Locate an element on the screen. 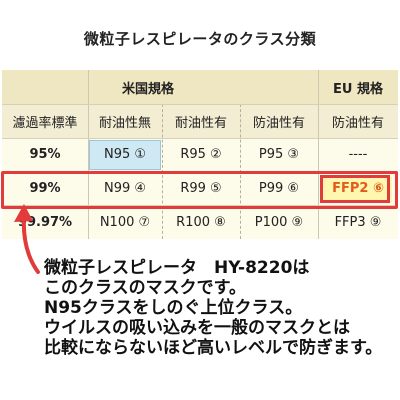 The height and width of the screenshot is (400, 400). table-cell: N99 ④ is located at coordinates (125, 188).